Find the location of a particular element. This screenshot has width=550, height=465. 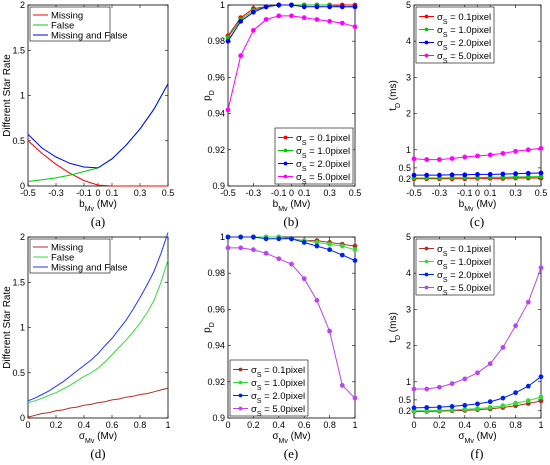

y-tick-label: 3 is located at coordinates (408, 77).